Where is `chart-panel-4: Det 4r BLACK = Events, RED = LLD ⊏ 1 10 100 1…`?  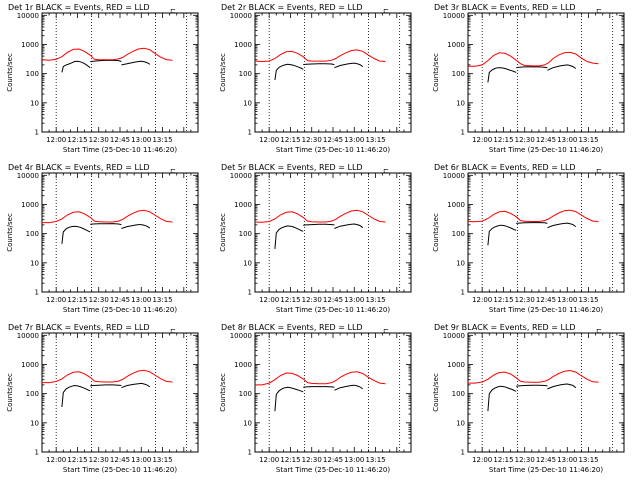
chart-panel-4: Det 4r BLACK = Events, RED = LLD ⊏ 1 10 100 1… is located at coordinates (106, 240).